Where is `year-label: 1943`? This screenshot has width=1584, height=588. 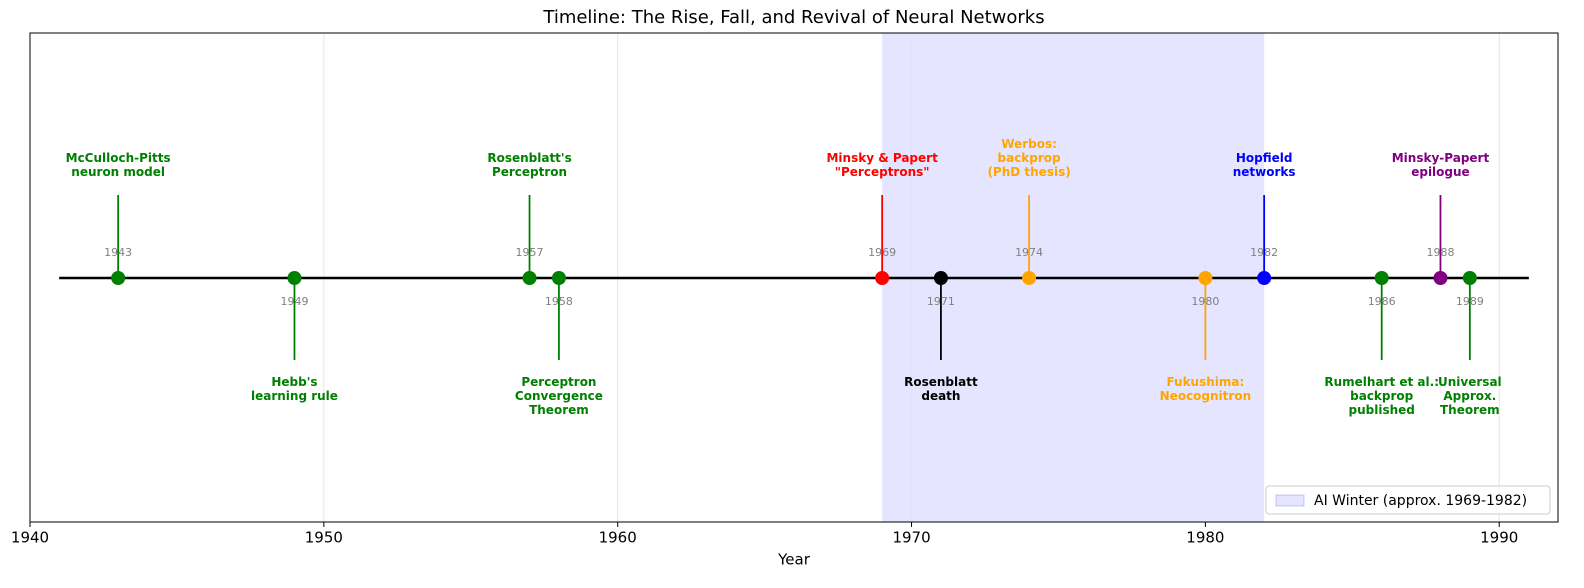
year-label: 1943 is located at coordinates (118, 252).